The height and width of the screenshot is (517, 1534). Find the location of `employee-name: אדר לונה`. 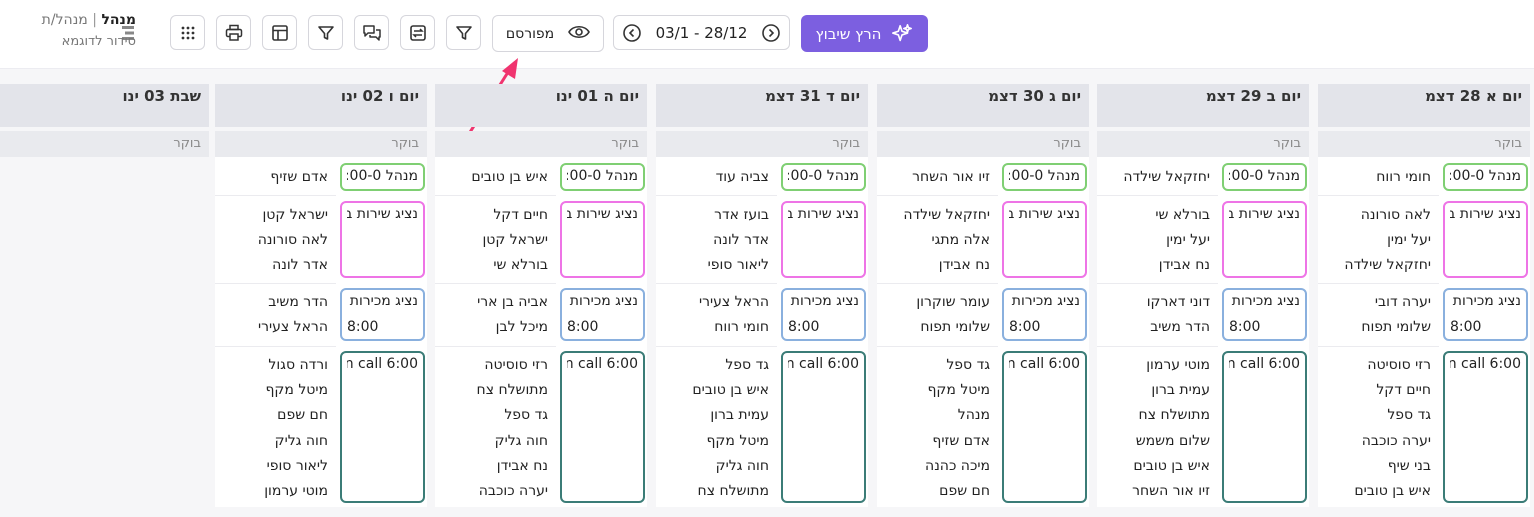

employee-name: אדר לונה is located at coordinates (741, 240).